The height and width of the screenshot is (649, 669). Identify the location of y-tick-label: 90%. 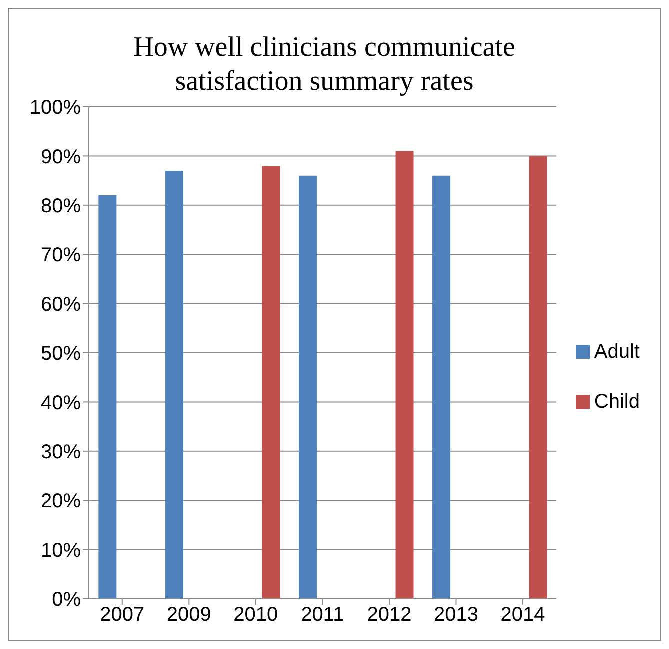
(61, 157).